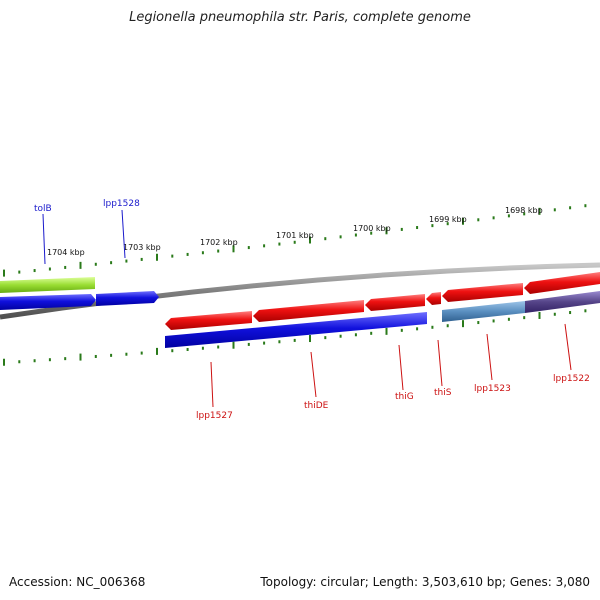 This screenshot has width=600, height=600. What do you see at coordinates (562, 283) in the screenshot?
I see `gene-lpp1522-arrow` at bounding box center [562, 283].